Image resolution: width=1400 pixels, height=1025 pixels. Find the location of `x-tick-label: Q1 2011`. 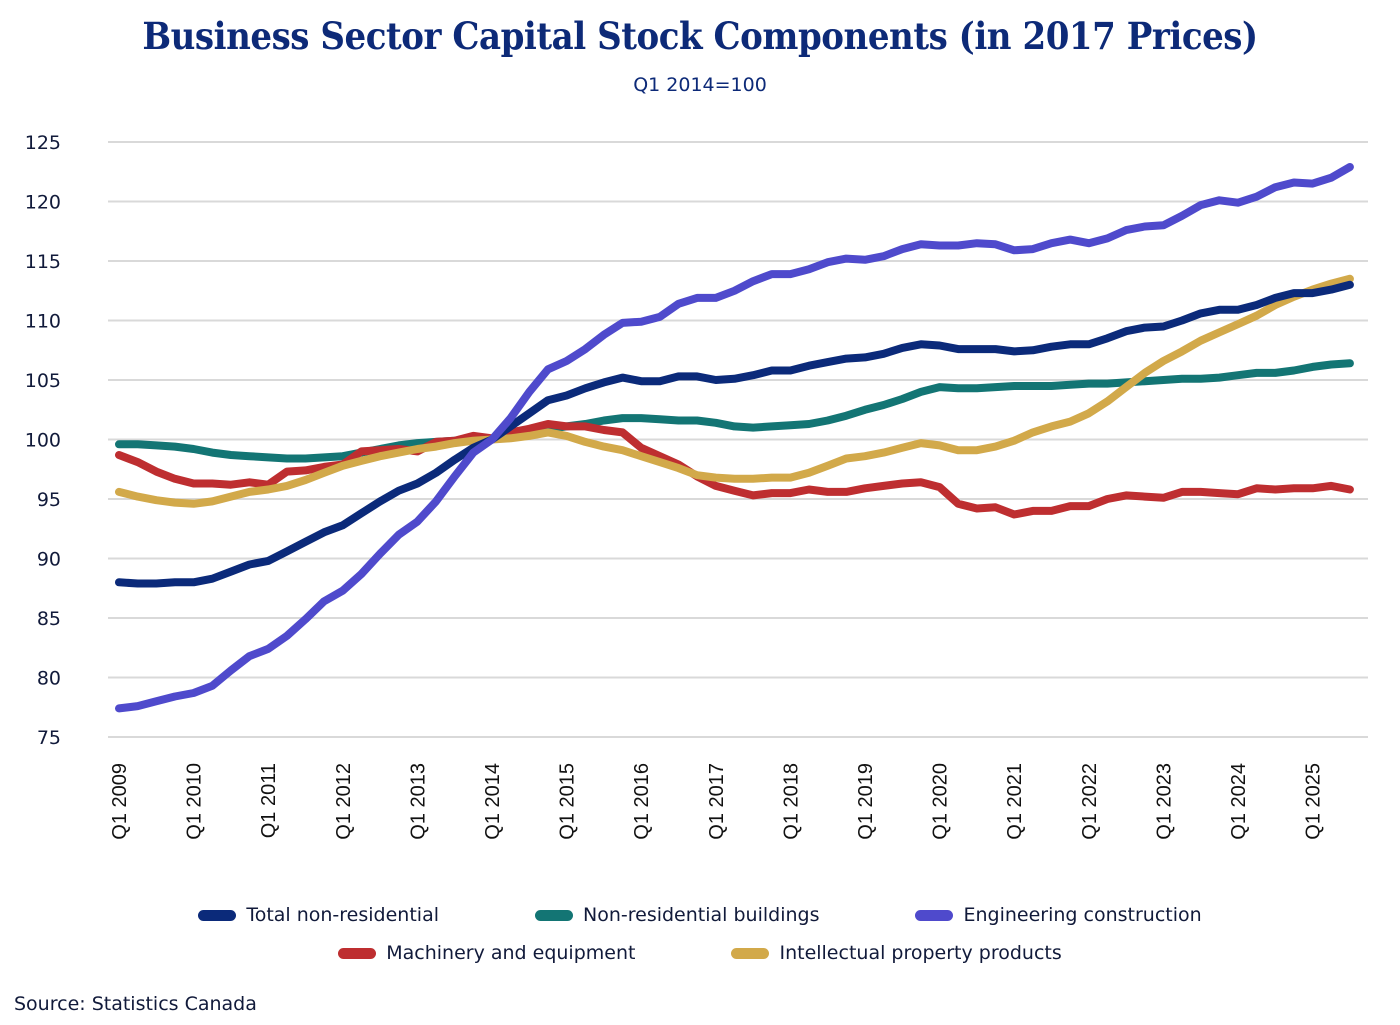

x-tick-label: Q1 2011 is located at coordinates (269, 800).